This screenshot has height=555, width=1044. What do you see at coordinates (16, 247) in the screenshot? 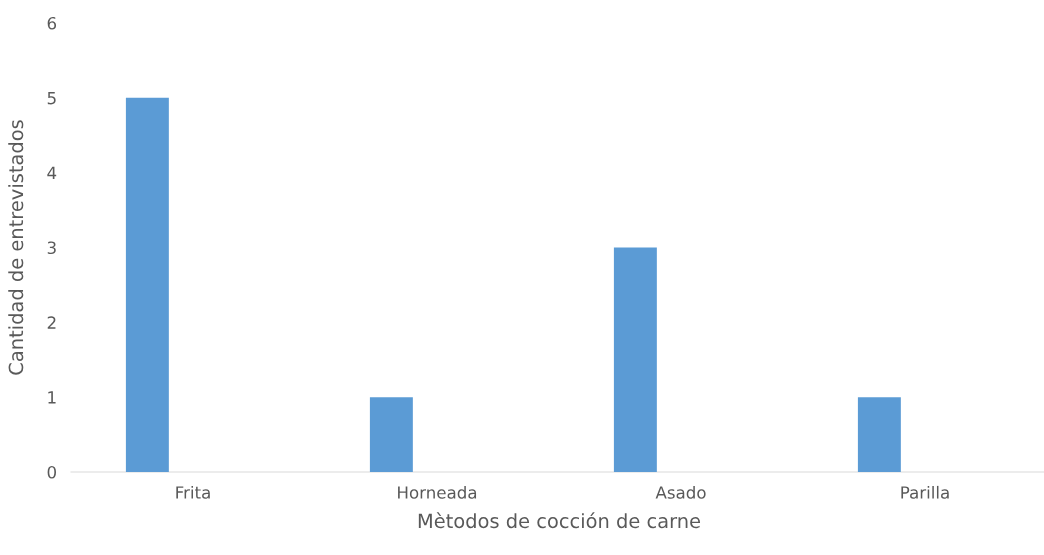
I see `y-axis-title: Cantidad de entrevistados` at bounding box center [16, 247].